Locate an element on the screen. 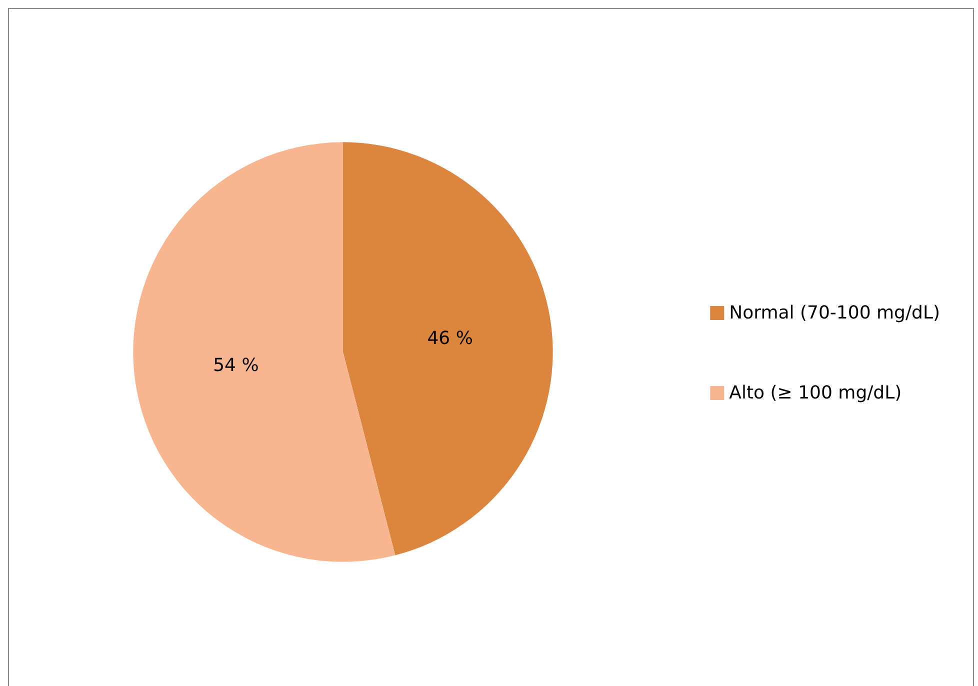 The width and height of the screenshot is (978, 686). data-label: 54 % is located at coordinates (236, 365).